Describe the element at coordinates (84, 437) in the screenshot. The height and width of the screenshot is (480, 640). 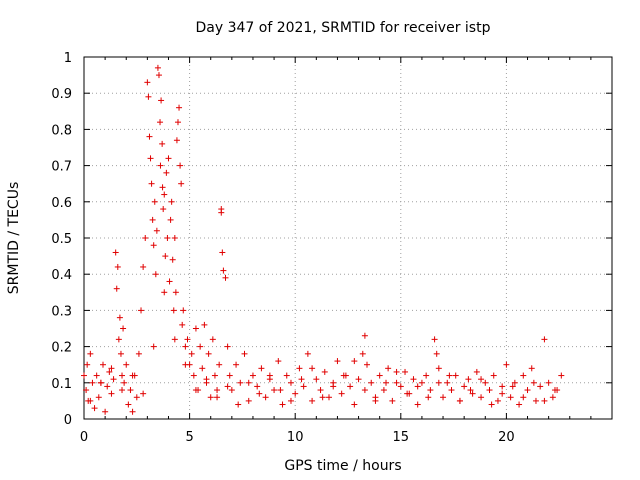
I see `x-tick-label: 0` at that location.